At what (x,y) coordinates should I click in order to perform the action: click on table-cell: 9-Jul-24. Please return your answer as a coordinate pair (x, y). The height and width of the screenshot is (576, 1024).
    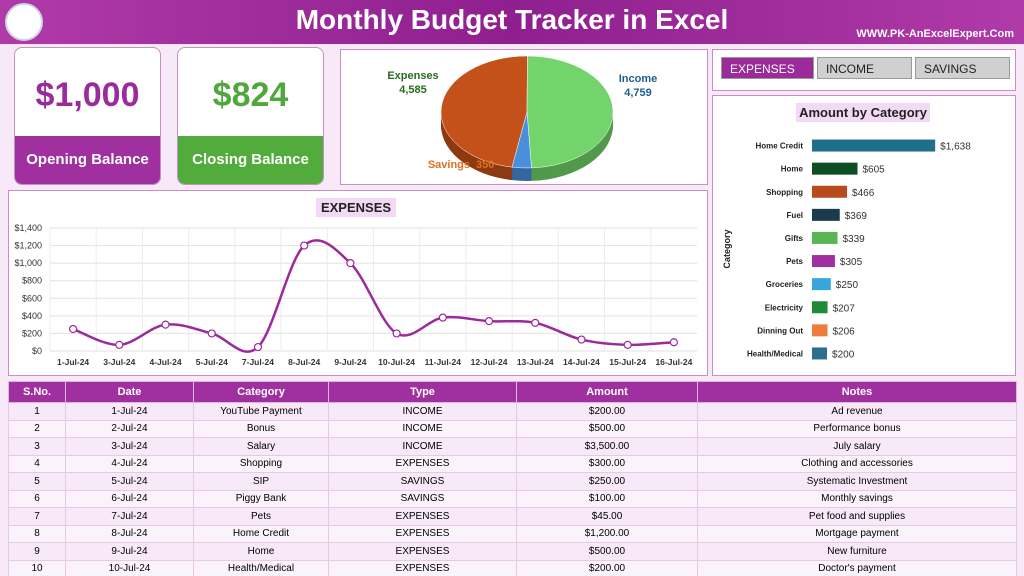
    Looking at the image, I should click on (129, 551).